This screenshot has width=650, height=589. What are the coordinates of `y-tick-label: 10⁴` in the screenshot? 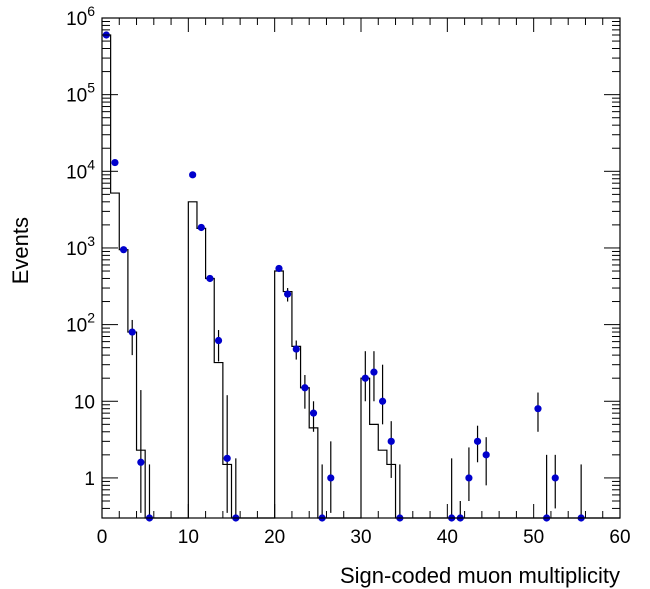 It's located at (80, 169).